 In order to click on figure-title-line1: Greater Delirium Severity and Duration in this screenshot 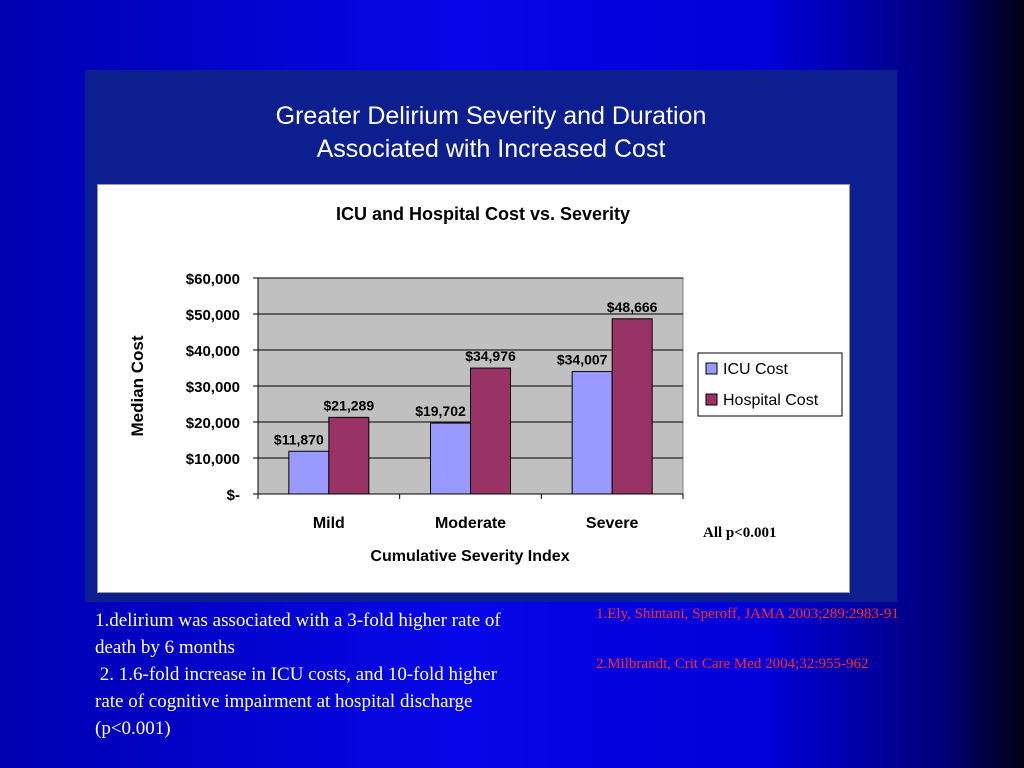, I will do `click(491, 116)`.